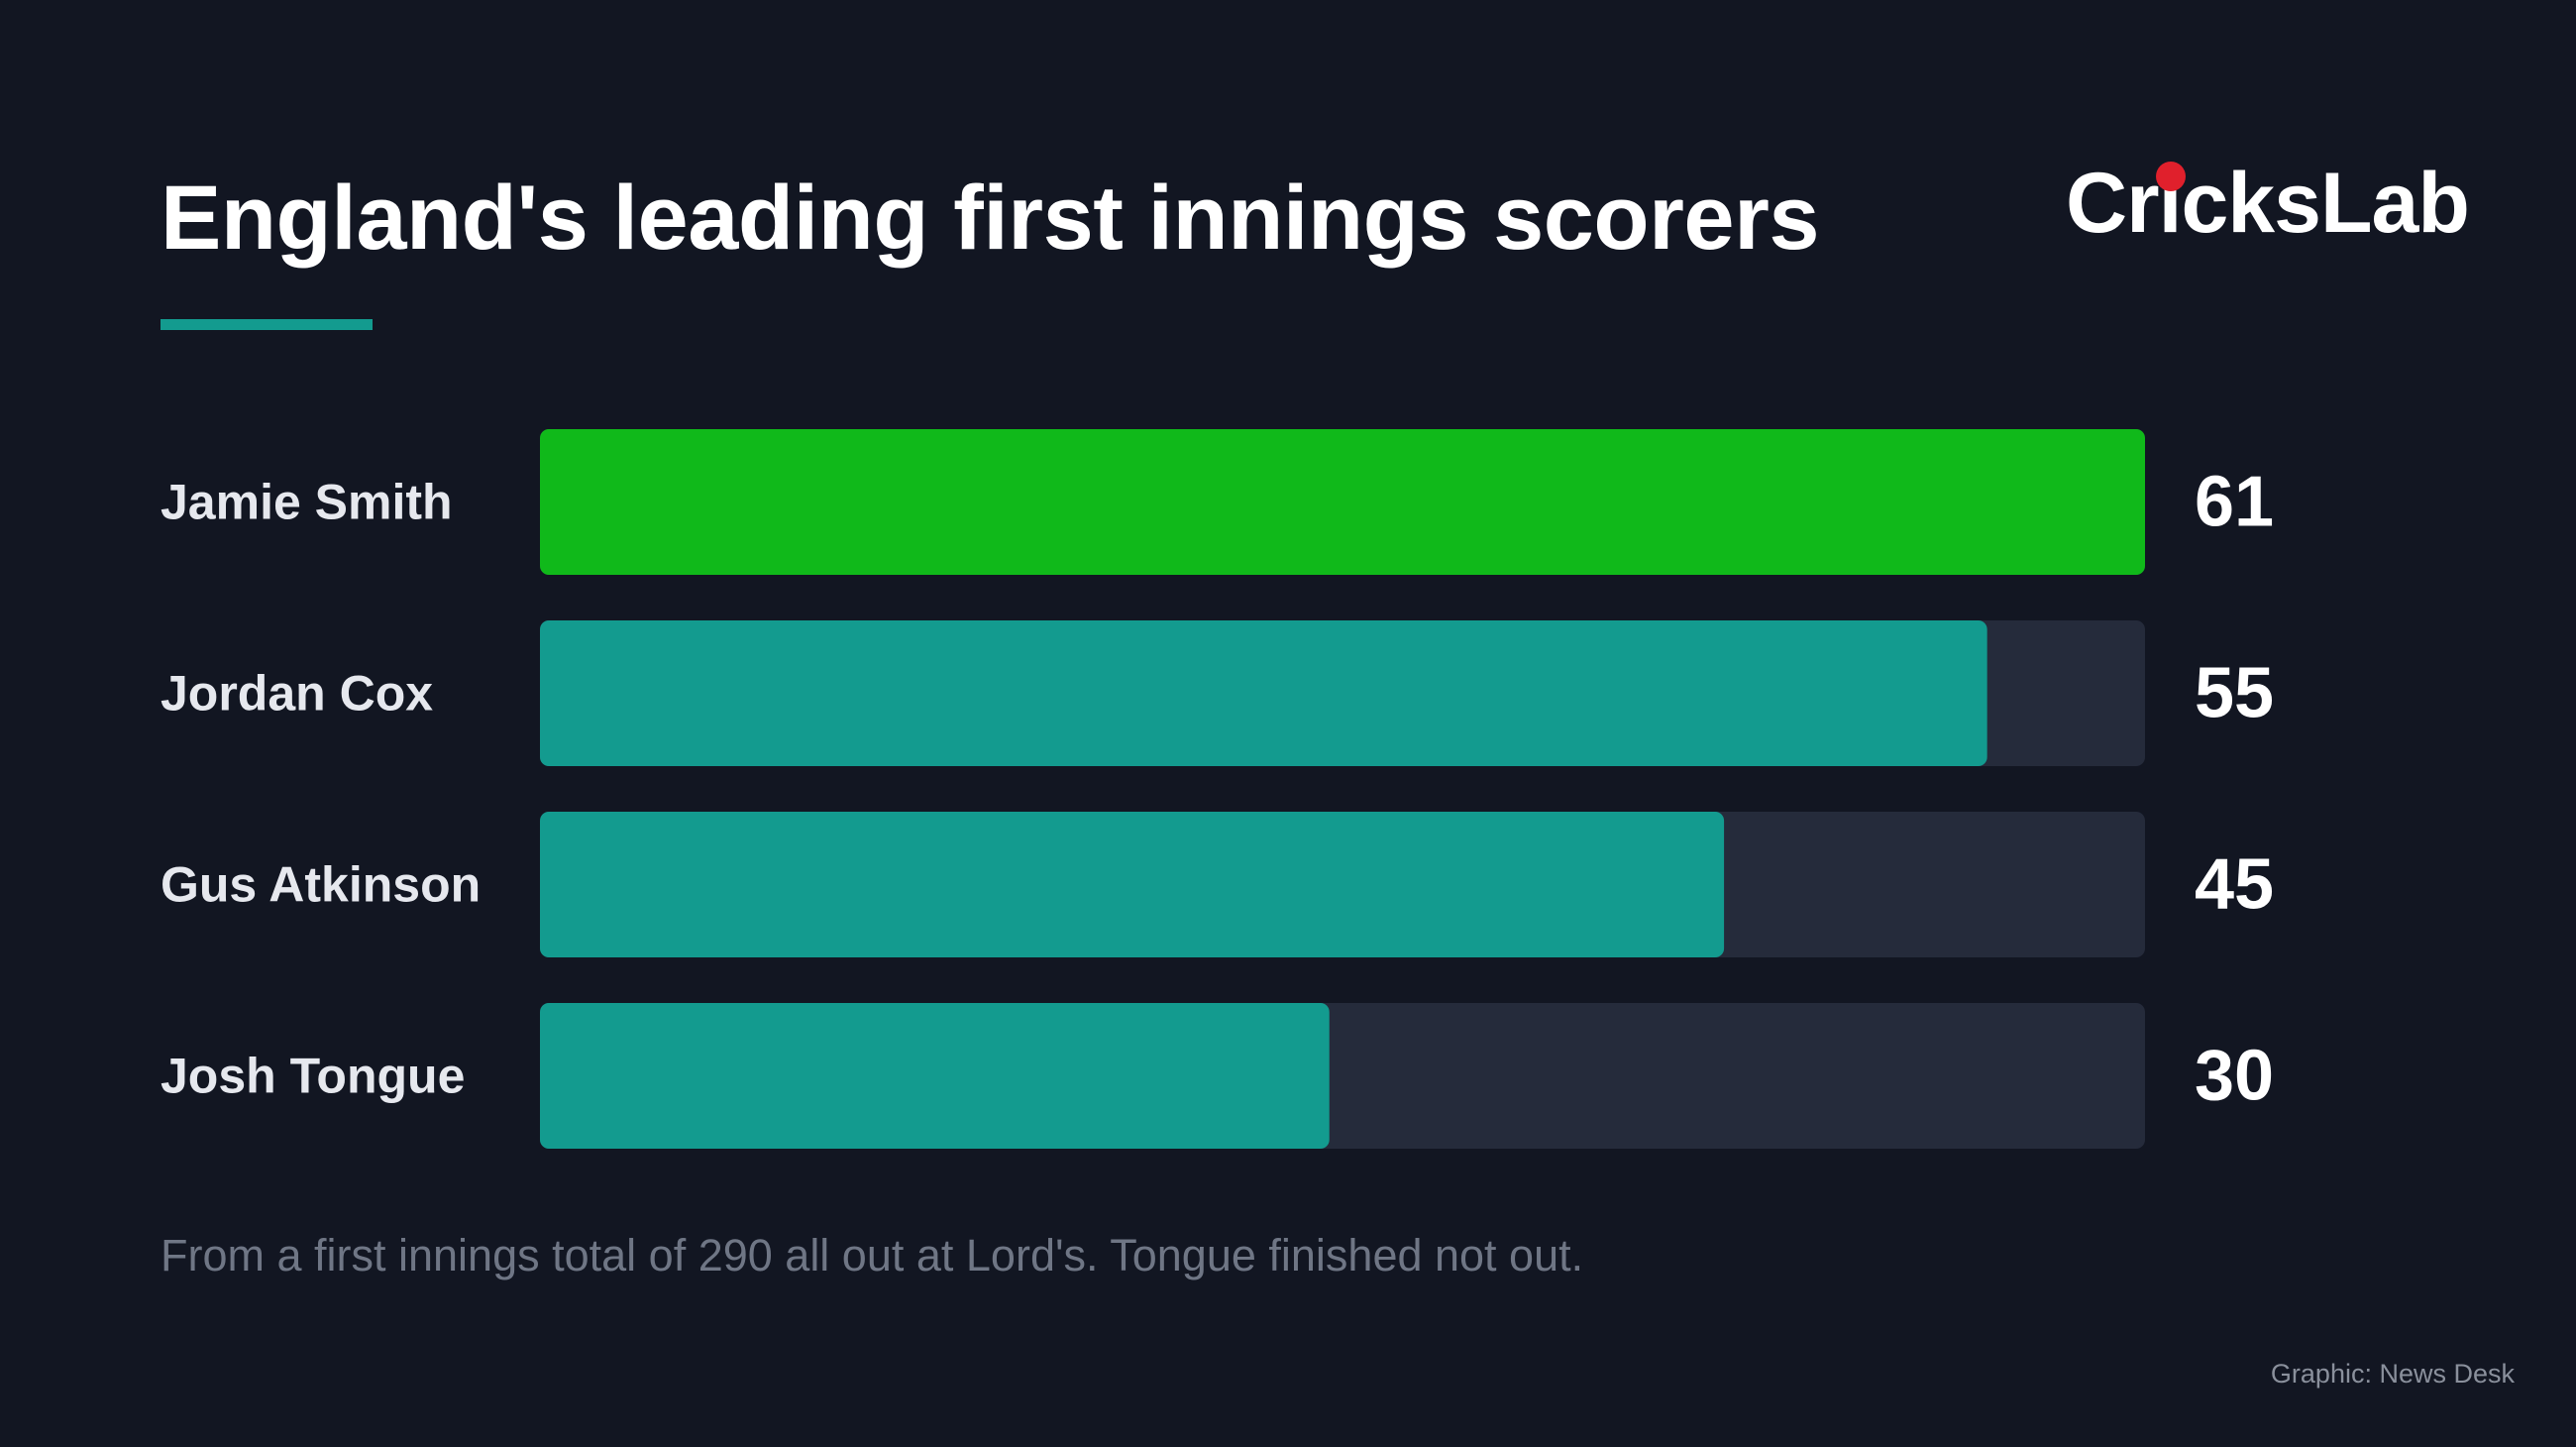  Describe the element at coordinates (267, 324) in the screenshot. I see `title-underline` at that location.